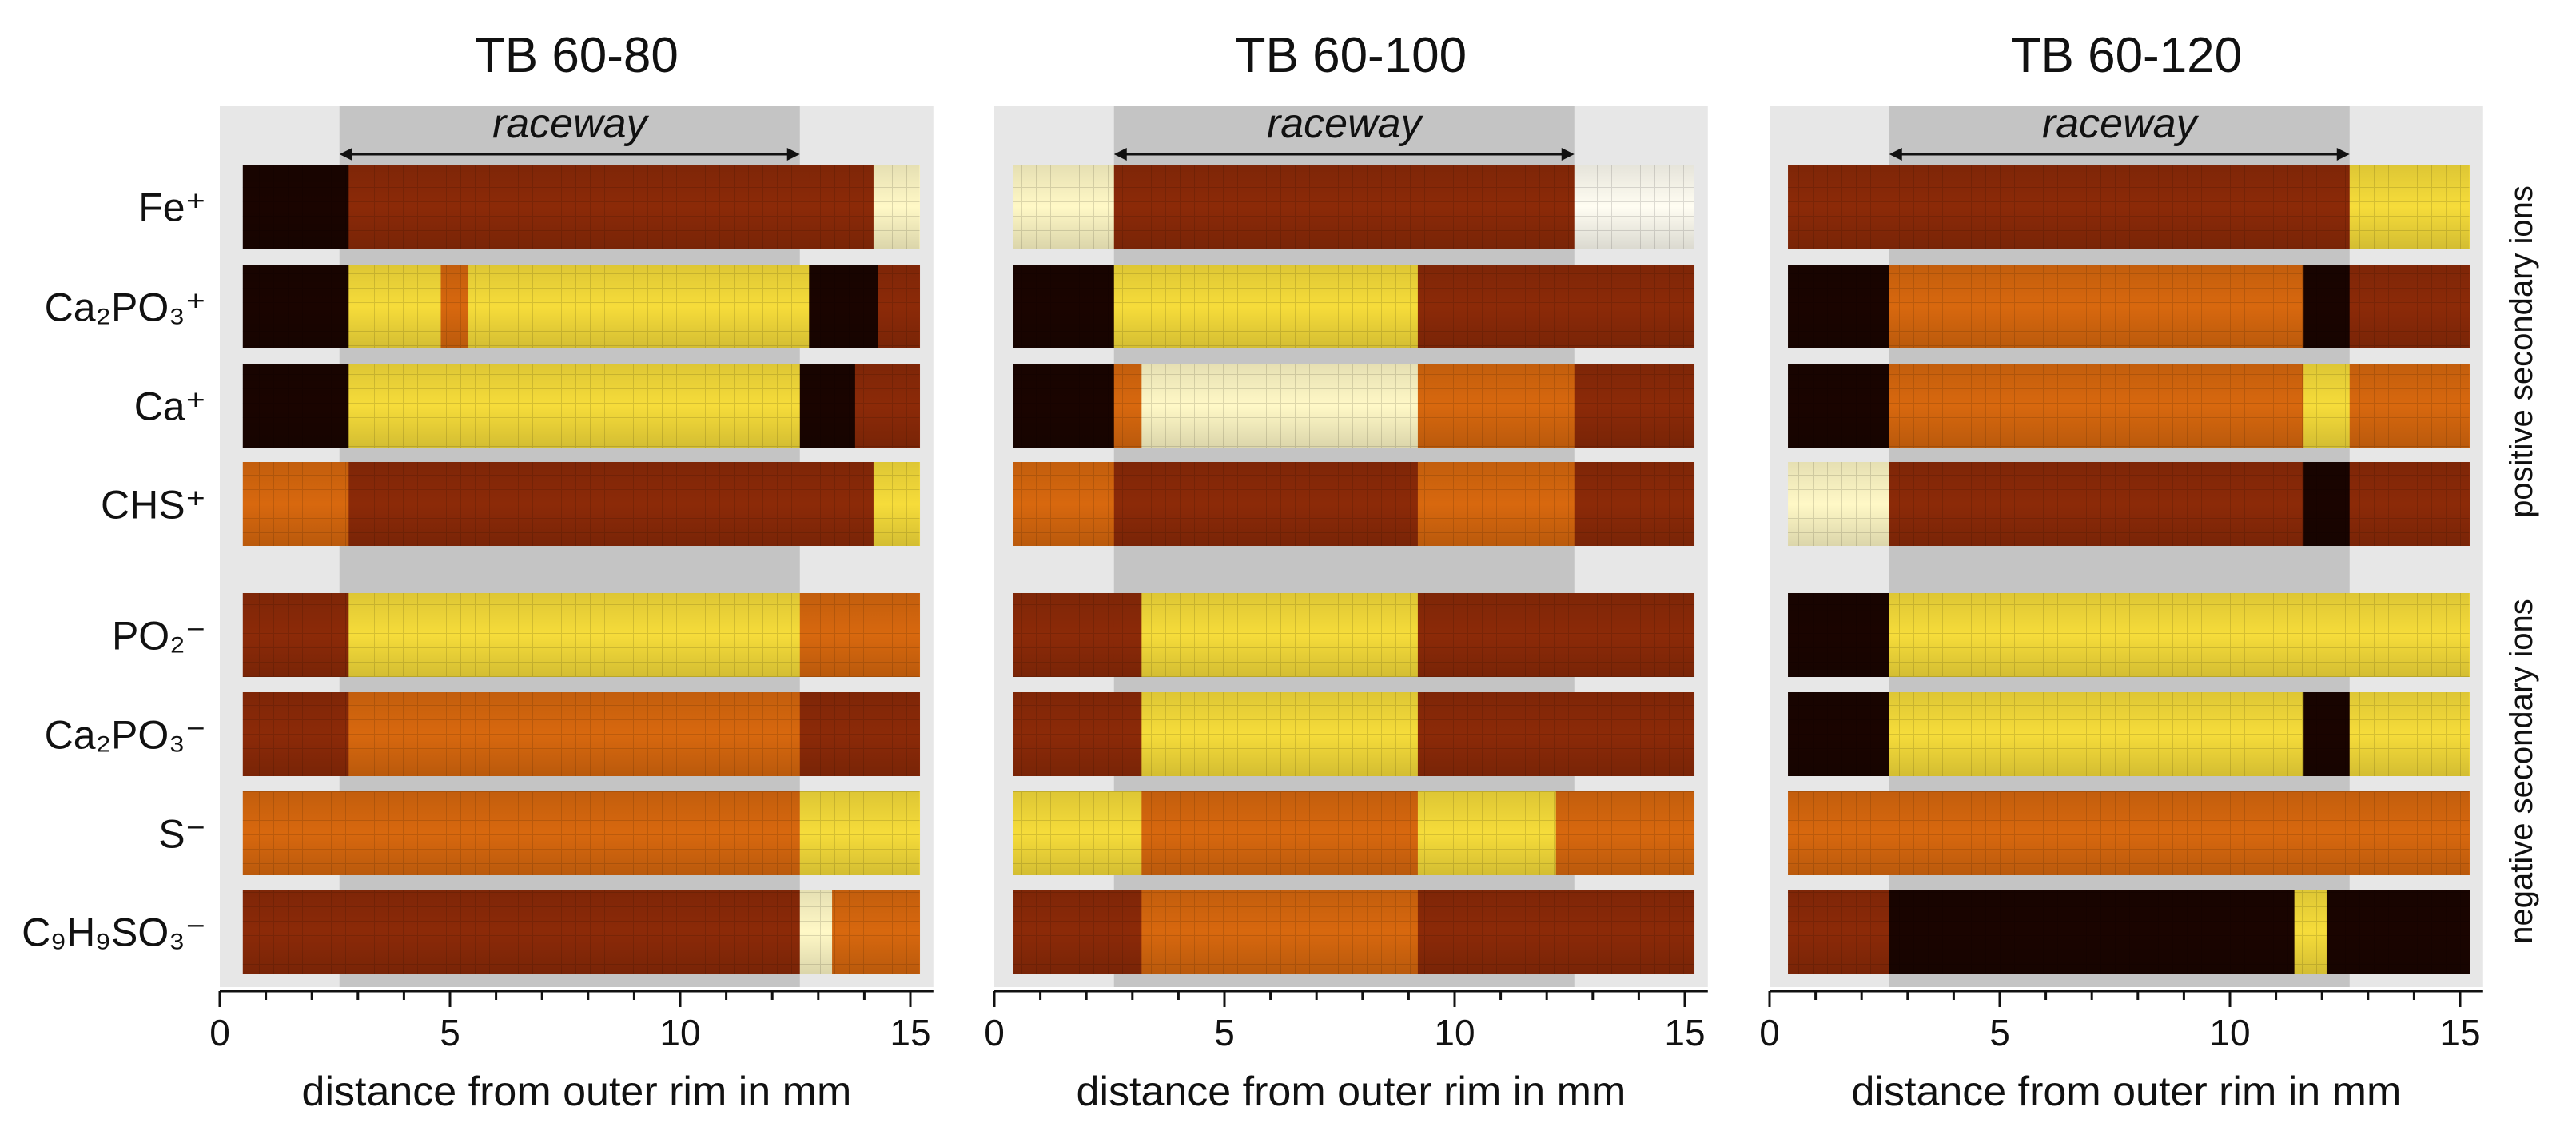 Image resolution: width=2576 pixels, height=1139 pixels. Describe the element at coordinates (577, 55) in the screenshot. I see `panel-title: TB 60-80` at that location.